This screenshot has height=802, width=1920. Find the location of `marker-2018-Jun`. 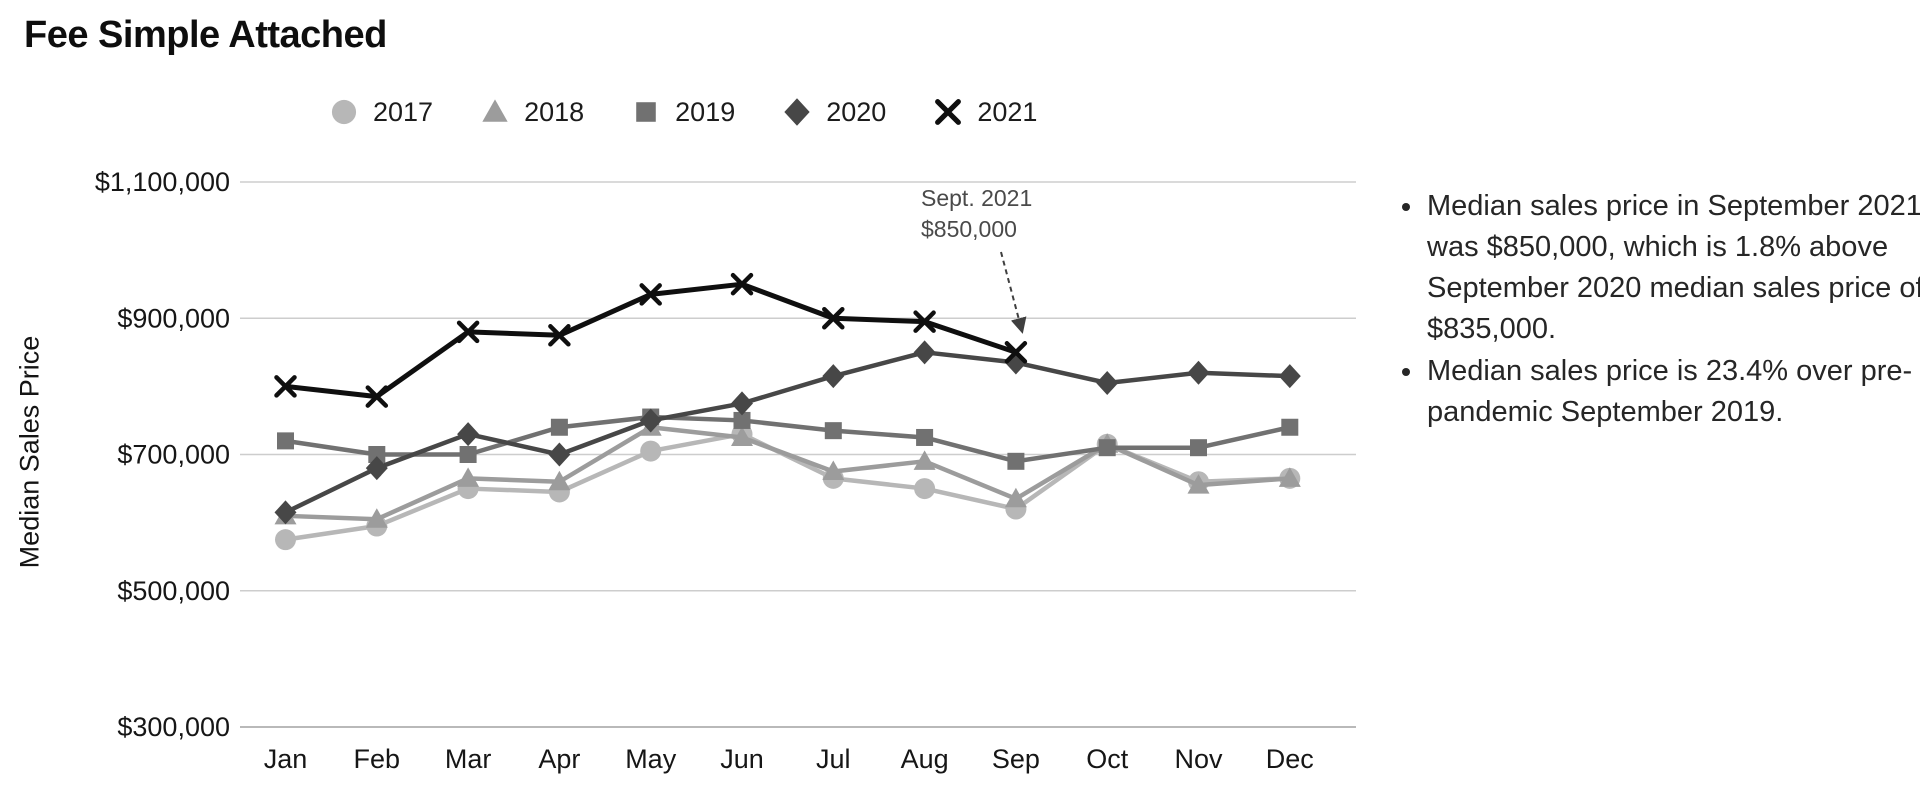

marker-2018-Jun is located at coordinates (742, 436).